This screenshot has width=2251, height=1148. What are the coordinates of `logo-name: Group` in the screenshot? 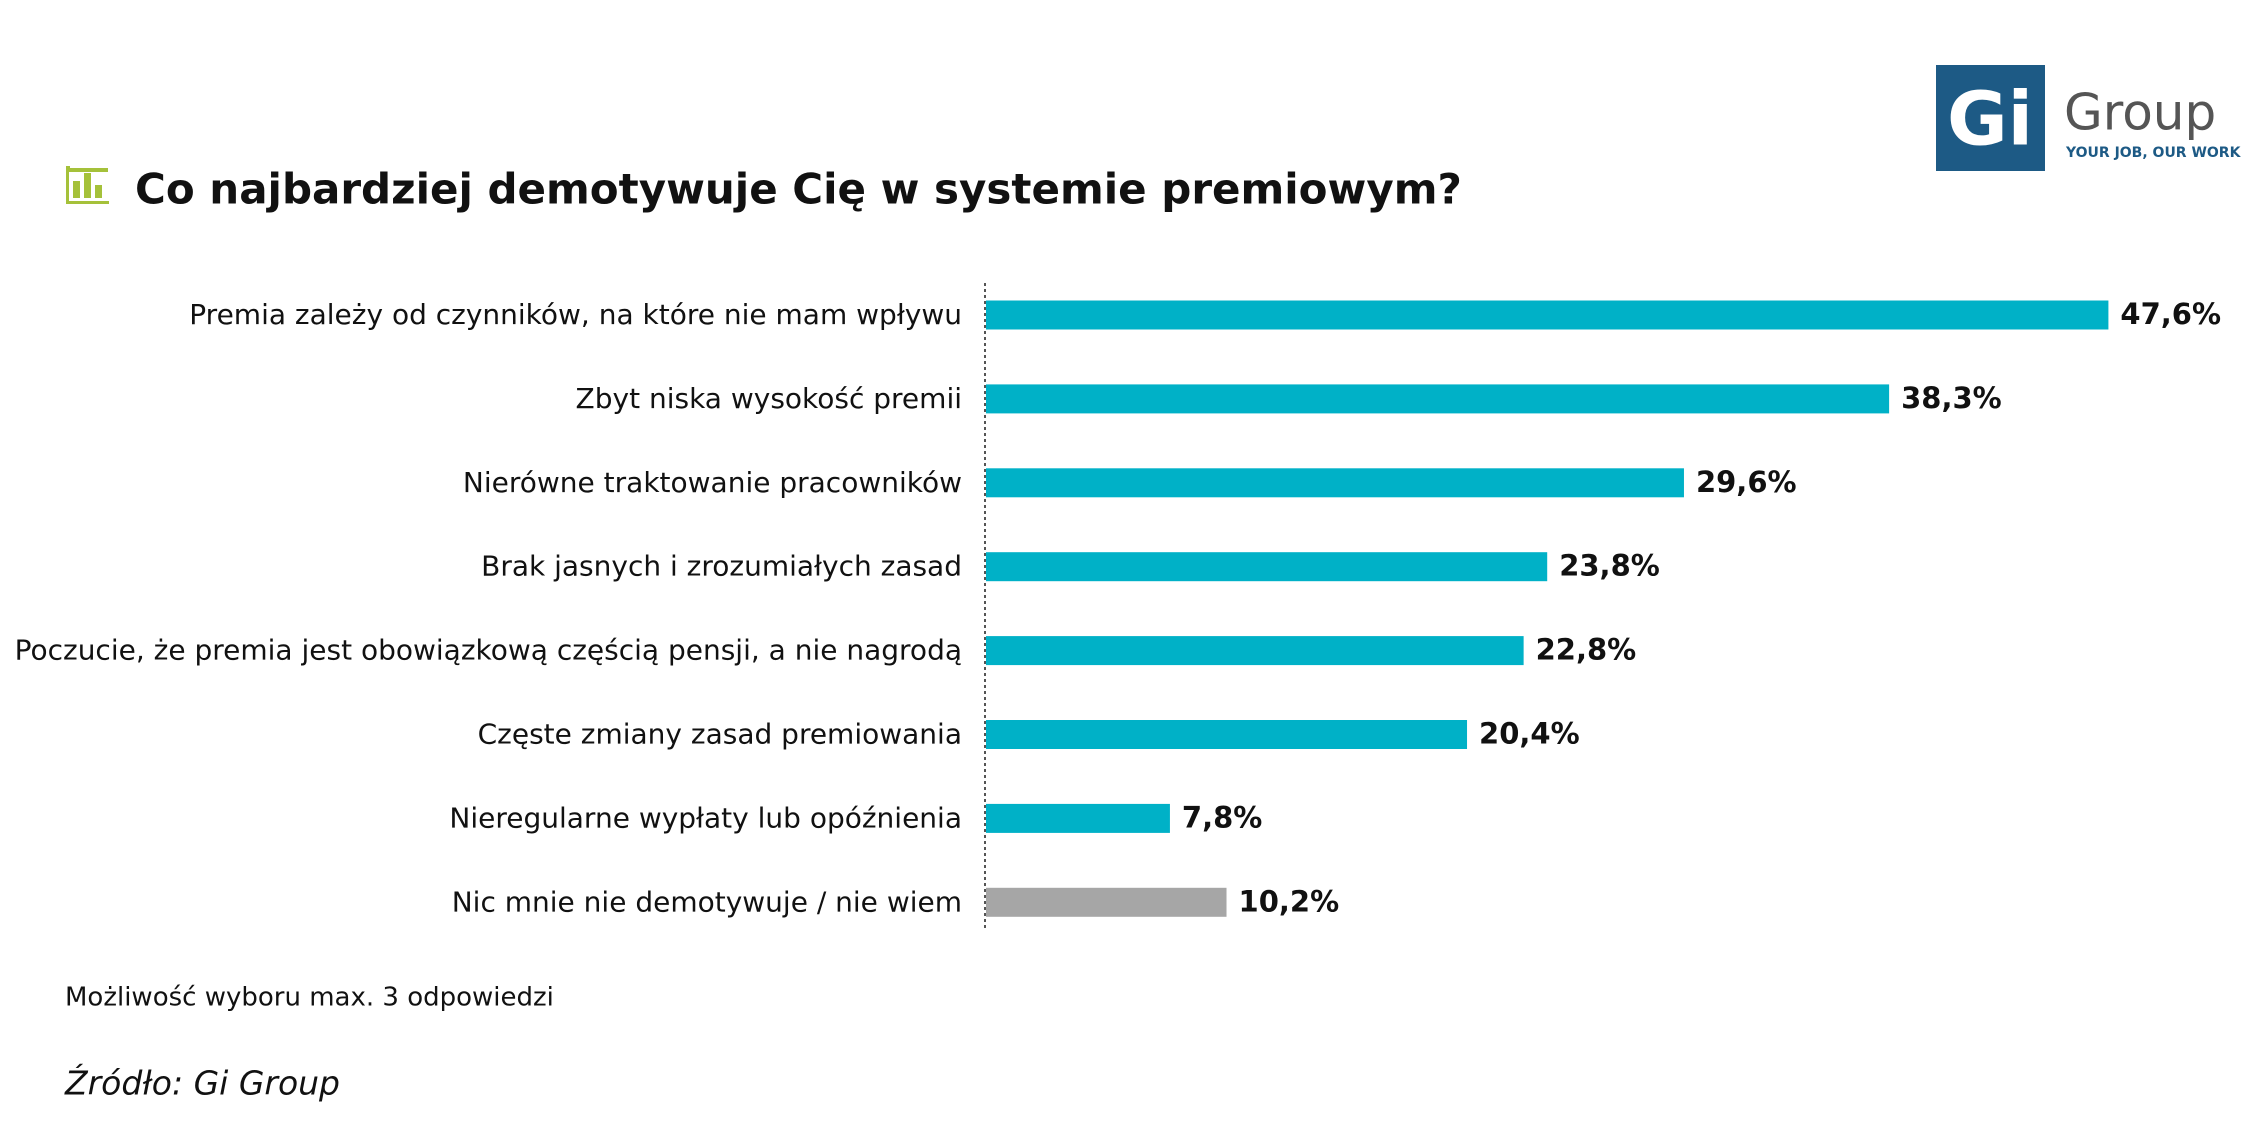 It's located at (2140, 113).